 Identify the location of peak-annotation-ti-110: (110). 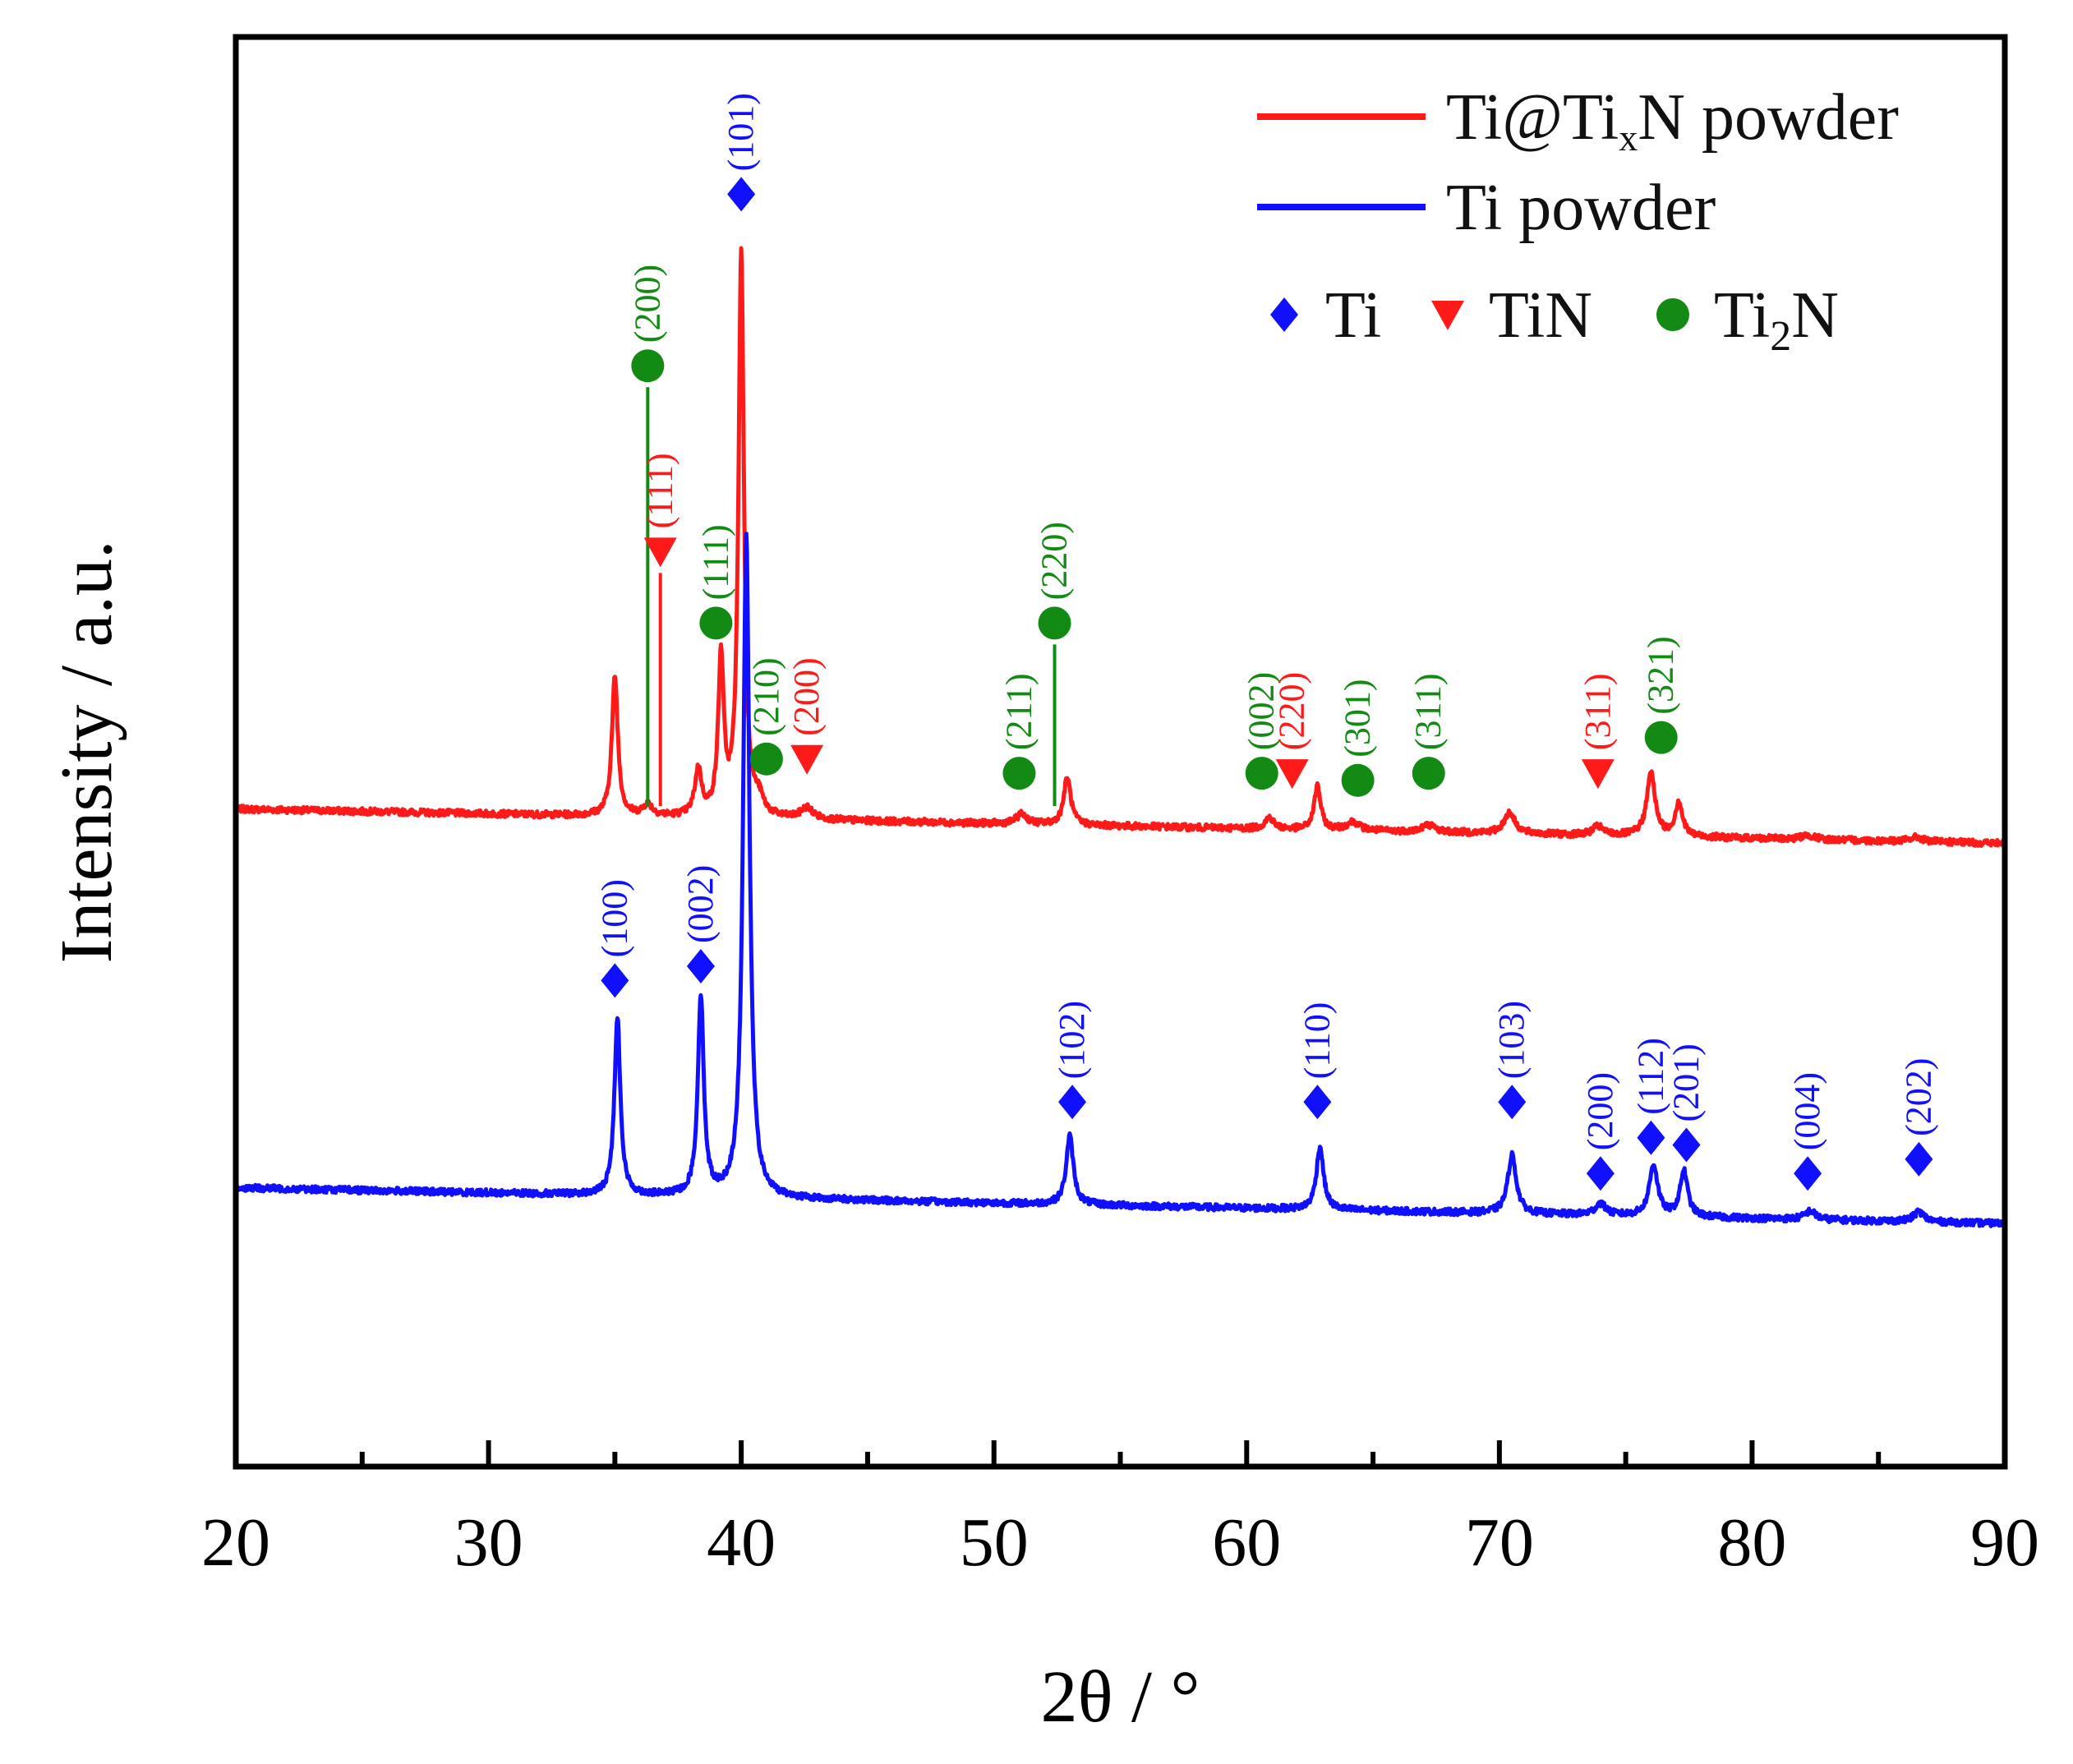
(1317, 1061).